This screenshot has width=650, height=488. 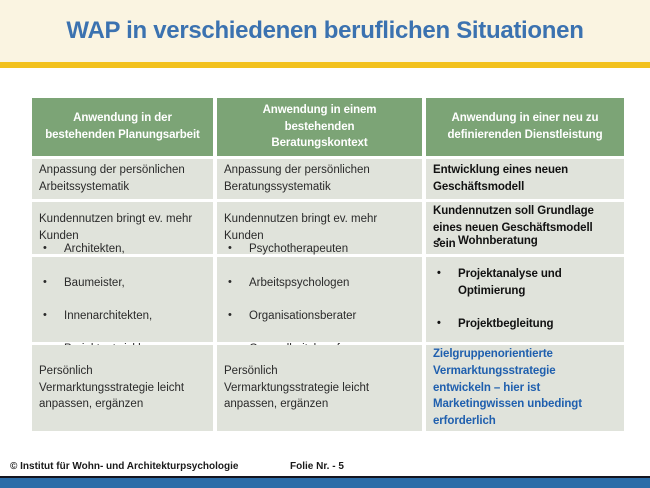 What do you see at coordinates (319, 249) in the screenshot?
I see `list-item: • Psychotherapeuten` at bounding box center [319, 249].